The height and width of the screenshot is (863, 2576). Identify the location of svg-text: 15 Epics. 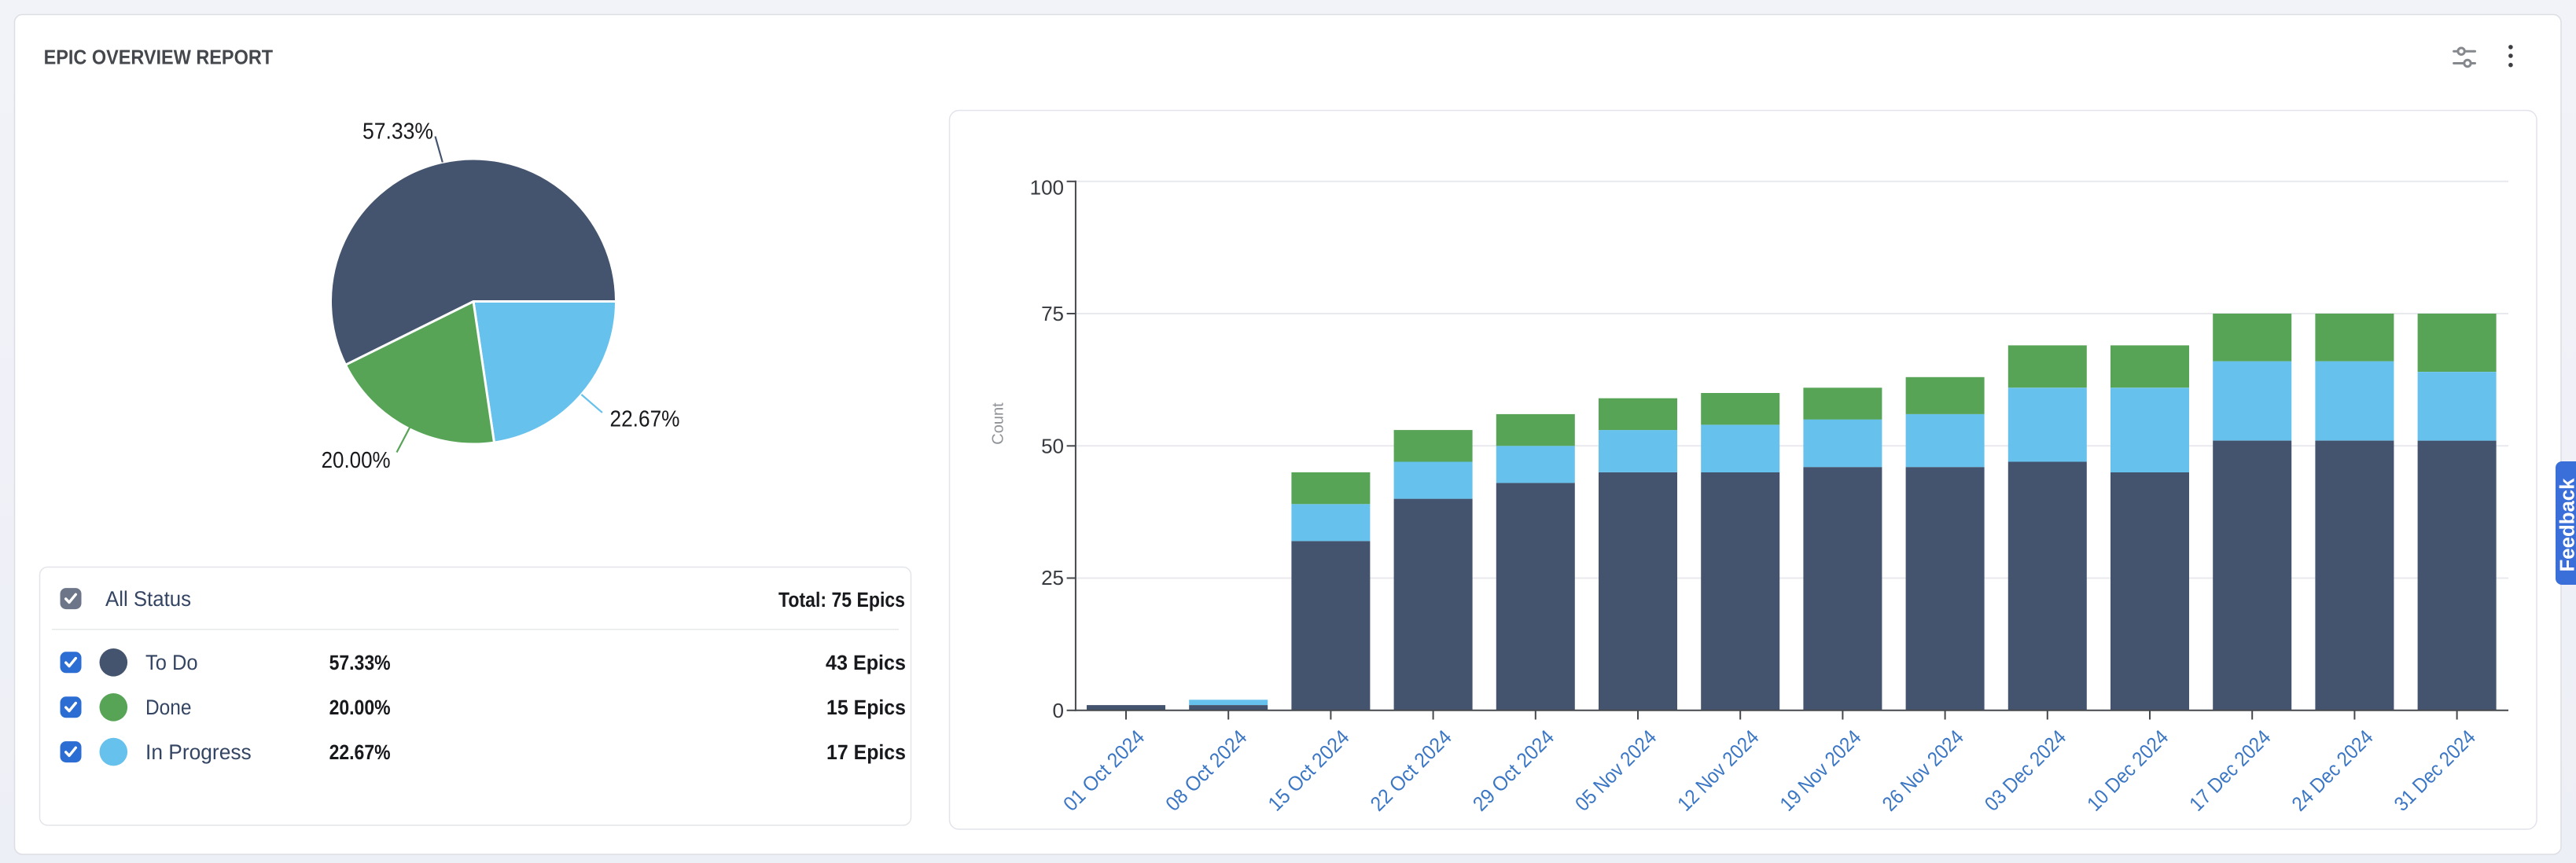
(866, 707).